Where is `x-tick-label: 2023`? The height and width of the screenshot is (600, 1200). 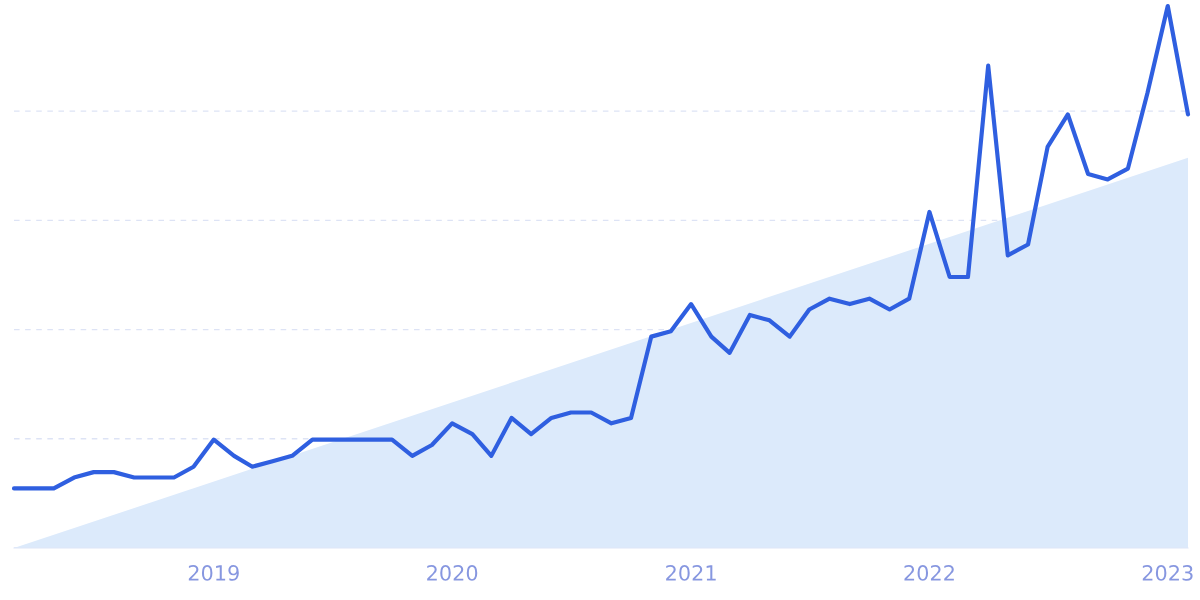
x-tick-label: 2023 is located at coordinates (1167, 573).